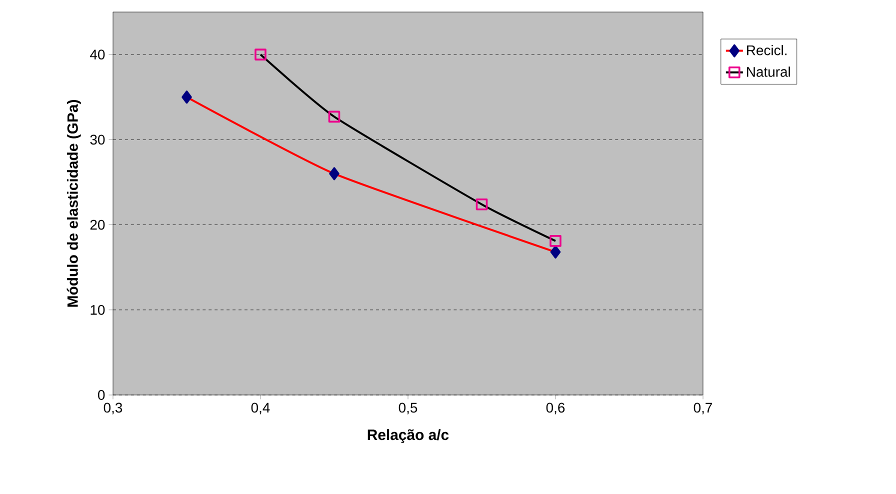 Image resolution: width=896 pixels, height=494 pixels. I want to click on x-tick-label: 0,6, so click(555, 408).